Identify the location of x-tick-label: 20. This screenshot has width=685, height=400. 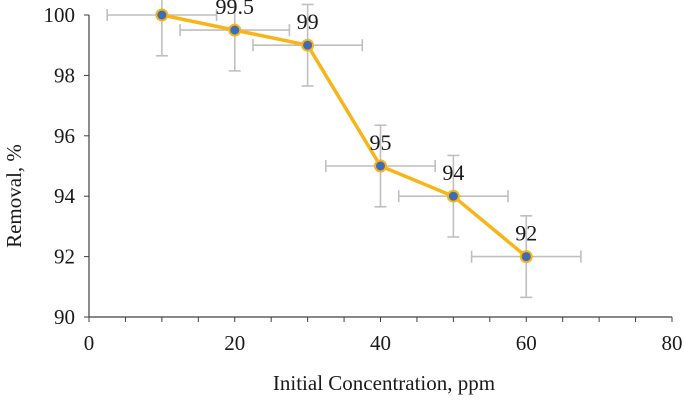
(234, 343).